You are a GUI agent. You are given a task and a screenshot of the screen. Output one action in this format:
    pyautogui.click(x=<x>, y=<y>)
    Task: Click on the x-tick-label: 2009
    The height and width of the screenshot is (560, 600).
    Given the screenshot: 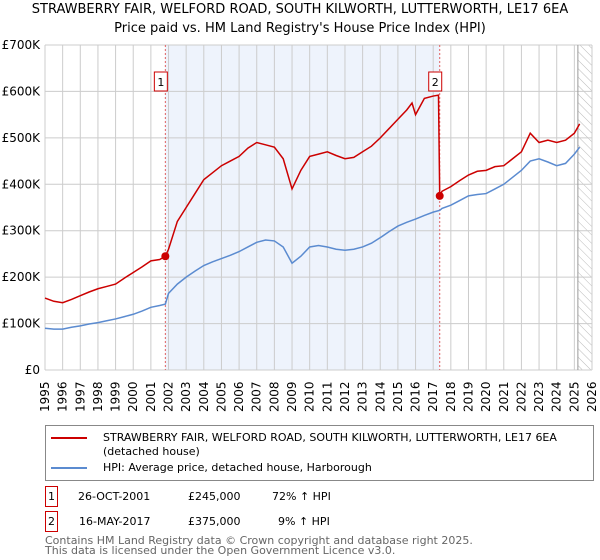 What is the action you would take?
    pyautogui.click(x=292, y=396)
    